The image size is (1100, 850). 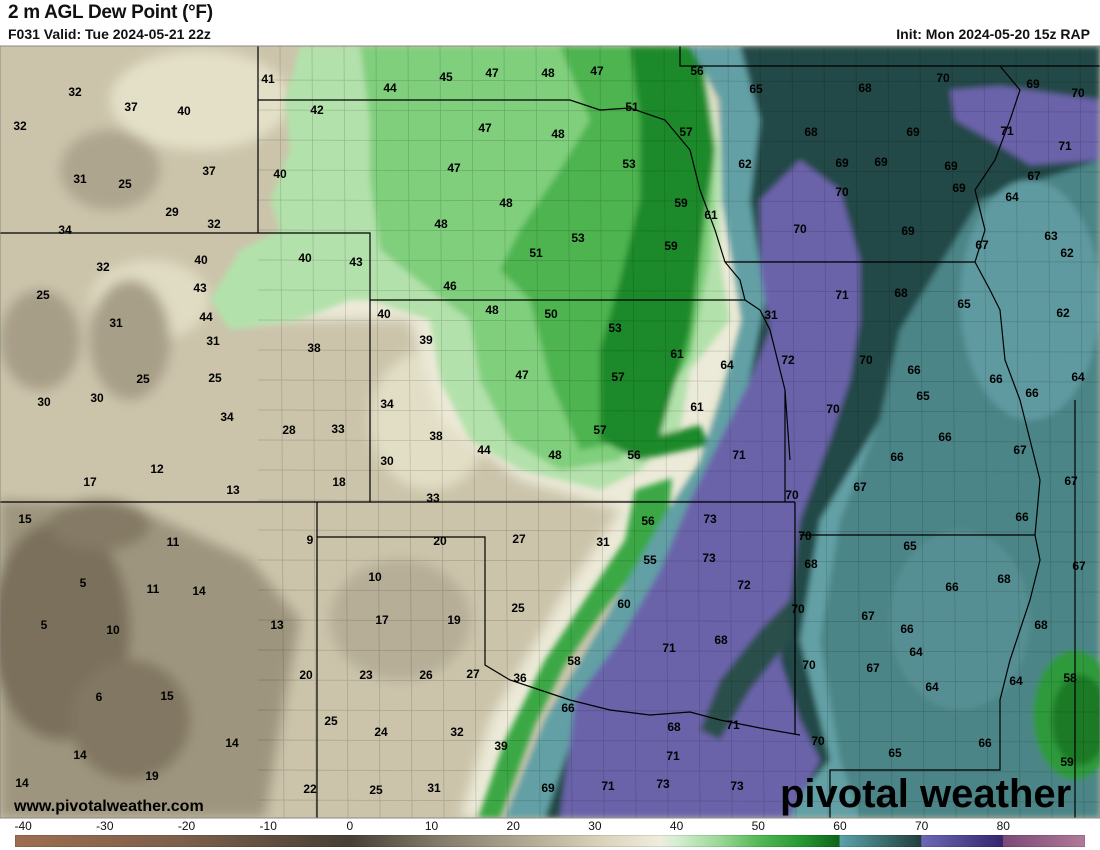 What do you see at coordinates (109, 34) in the screenshot?
I see `valid-time: F031 Valid: Tue 2024-05-21 22z` at bounding box center [109, 34].